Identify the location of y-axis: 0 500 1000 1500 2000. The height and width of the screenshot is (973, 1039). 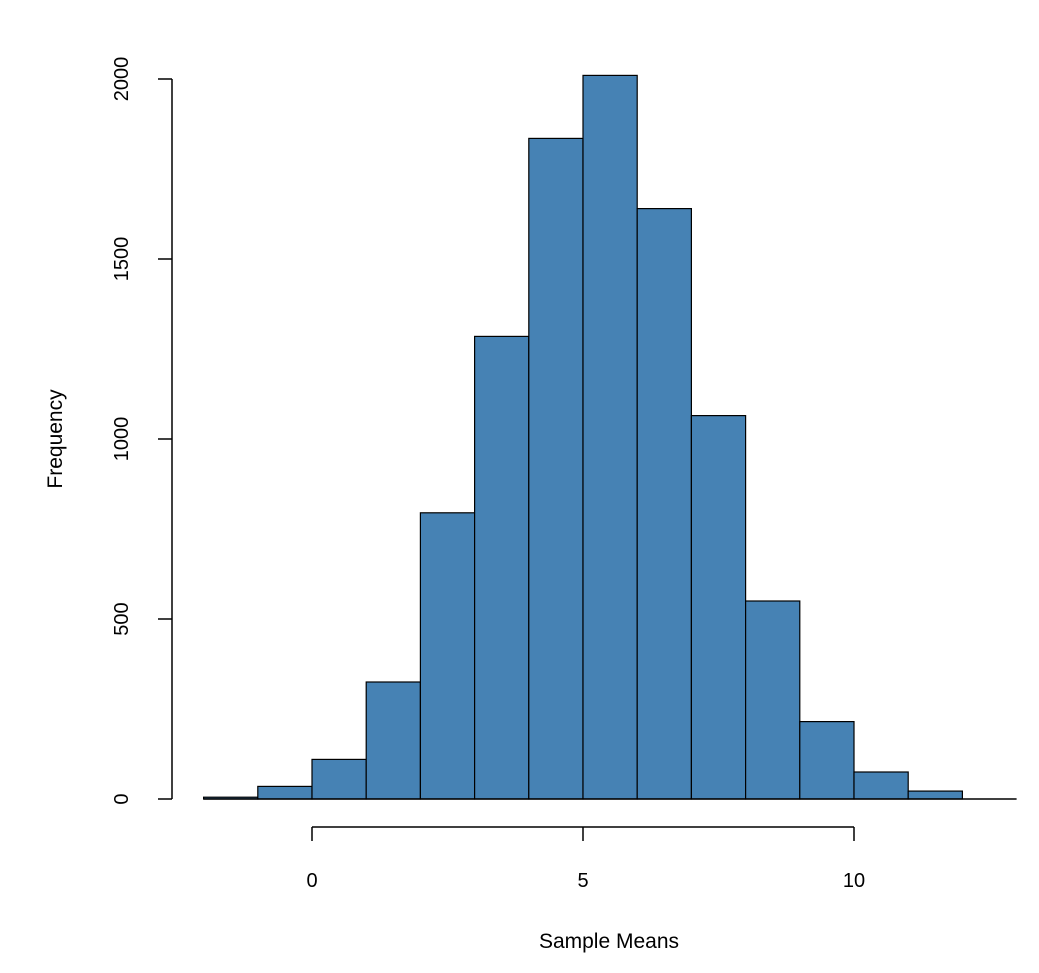
(142, 431).